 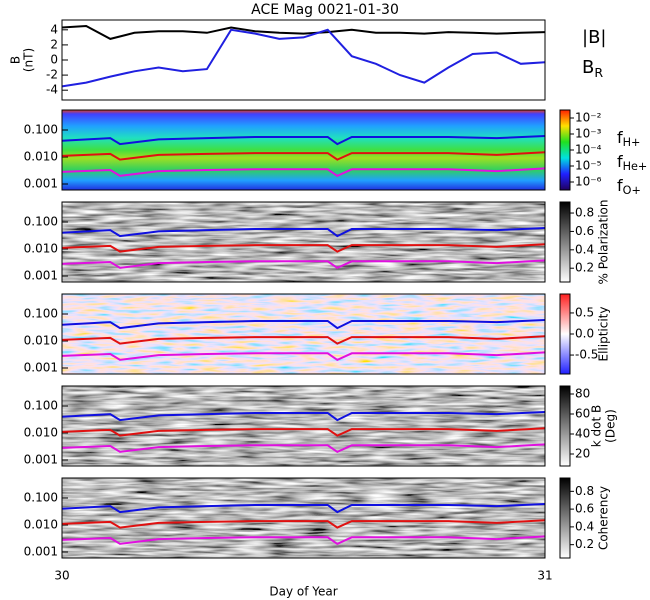 I want to click on colorbar-tick-label: 0.0, so click(x=584, y=334).